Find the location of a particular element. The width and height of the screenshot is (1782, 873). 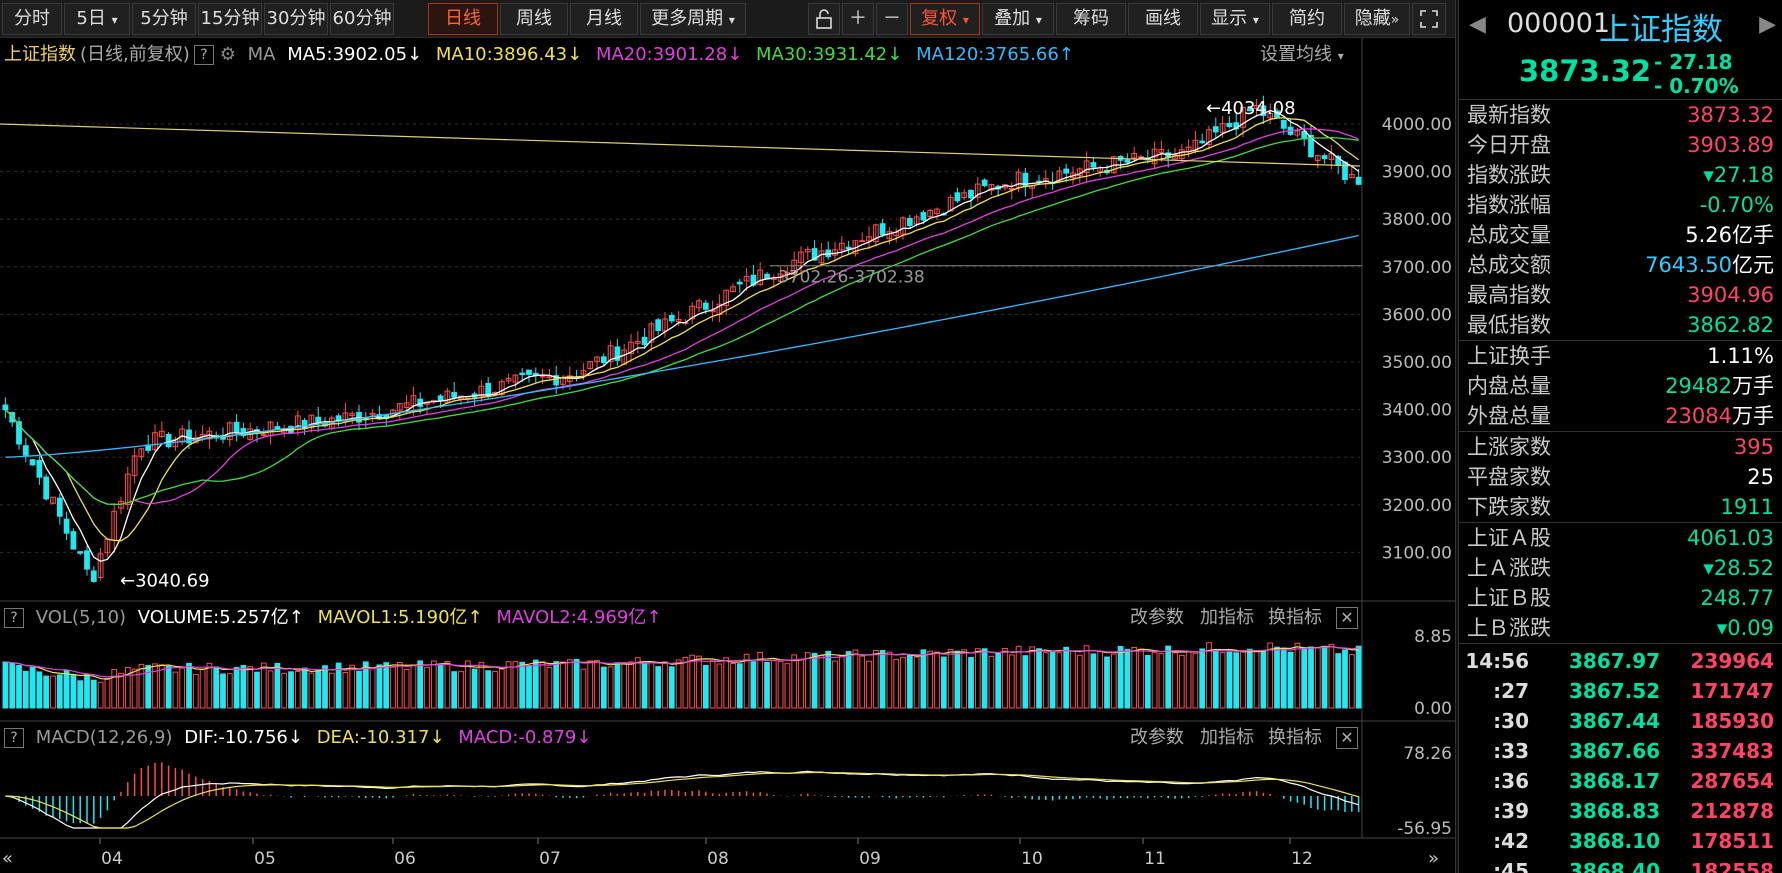

adjust-button: 复权 ▾ is located at coordinates (945, 19).